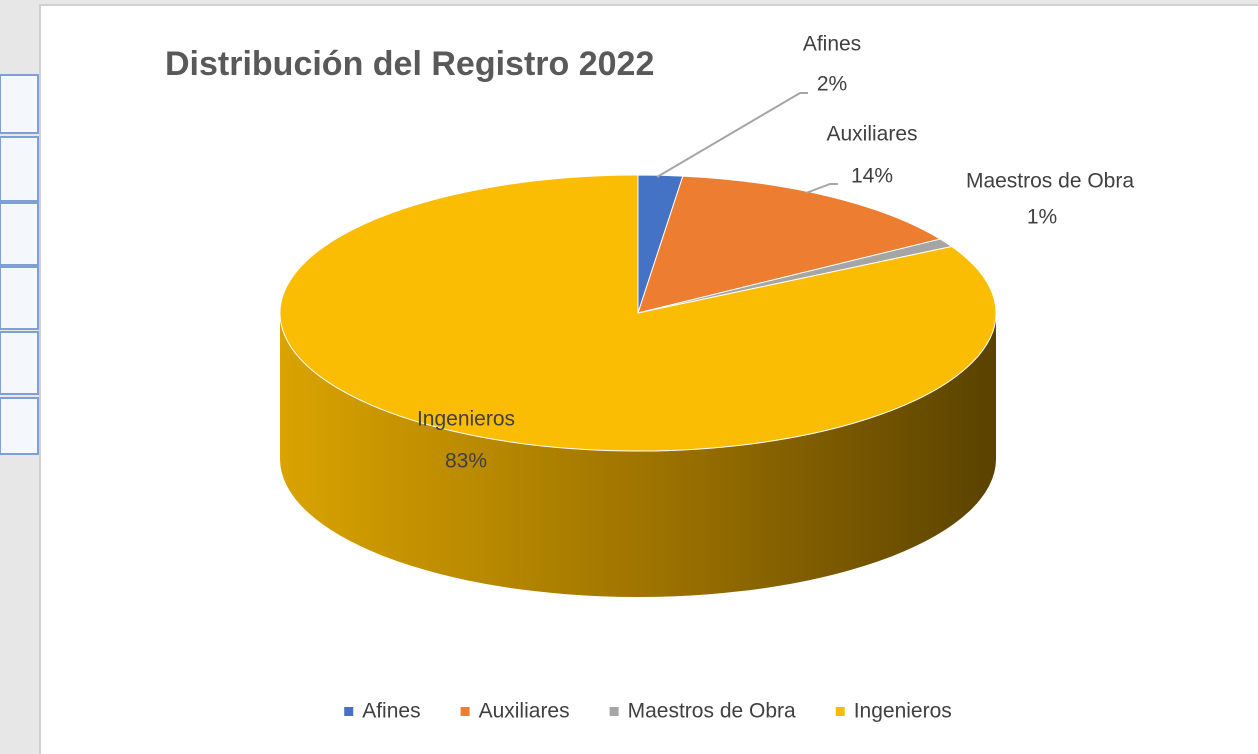  I want to click on data-label-value: 14%, so click(872, 176).